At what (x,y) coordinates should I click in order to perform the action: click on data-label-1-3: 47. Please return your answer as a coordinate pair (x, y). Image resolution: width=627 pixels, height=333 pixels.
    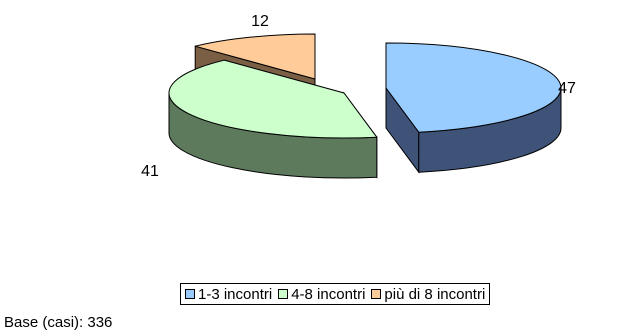
    Looking at the image, I should click on (567, 88).